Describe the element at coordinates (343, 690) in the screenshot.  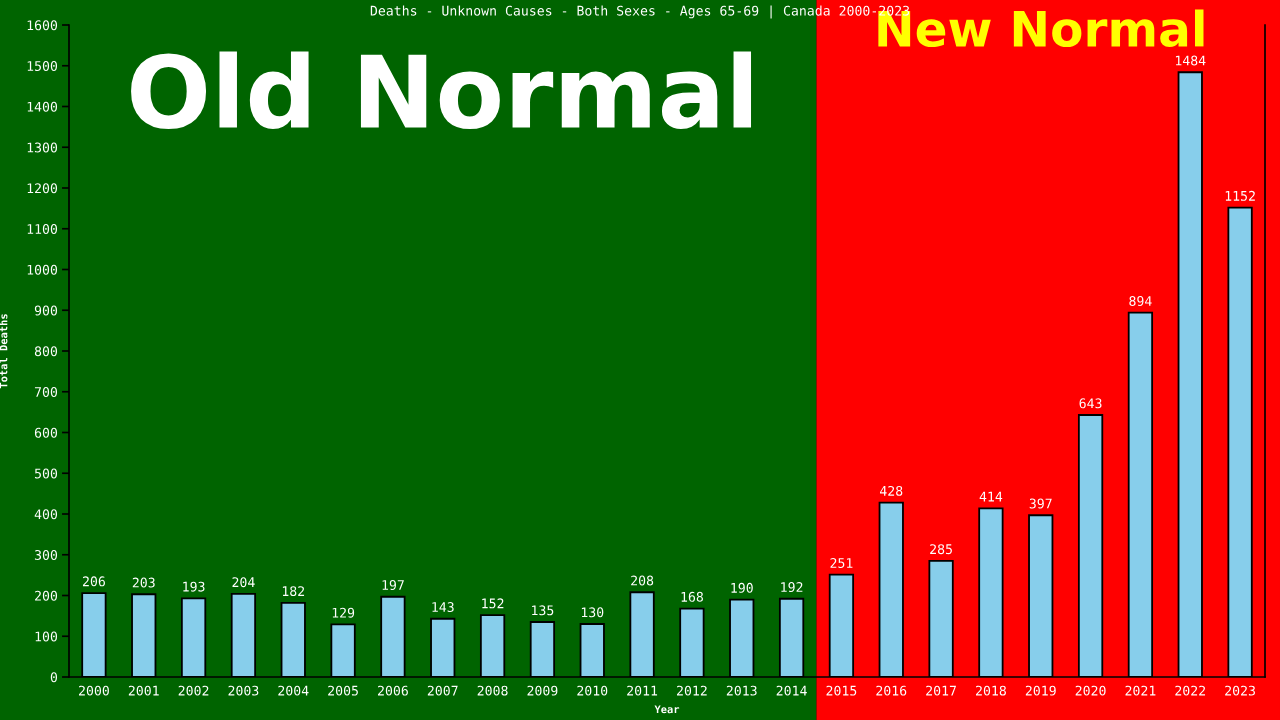
I see `x-tick-label: 2005` at that location.